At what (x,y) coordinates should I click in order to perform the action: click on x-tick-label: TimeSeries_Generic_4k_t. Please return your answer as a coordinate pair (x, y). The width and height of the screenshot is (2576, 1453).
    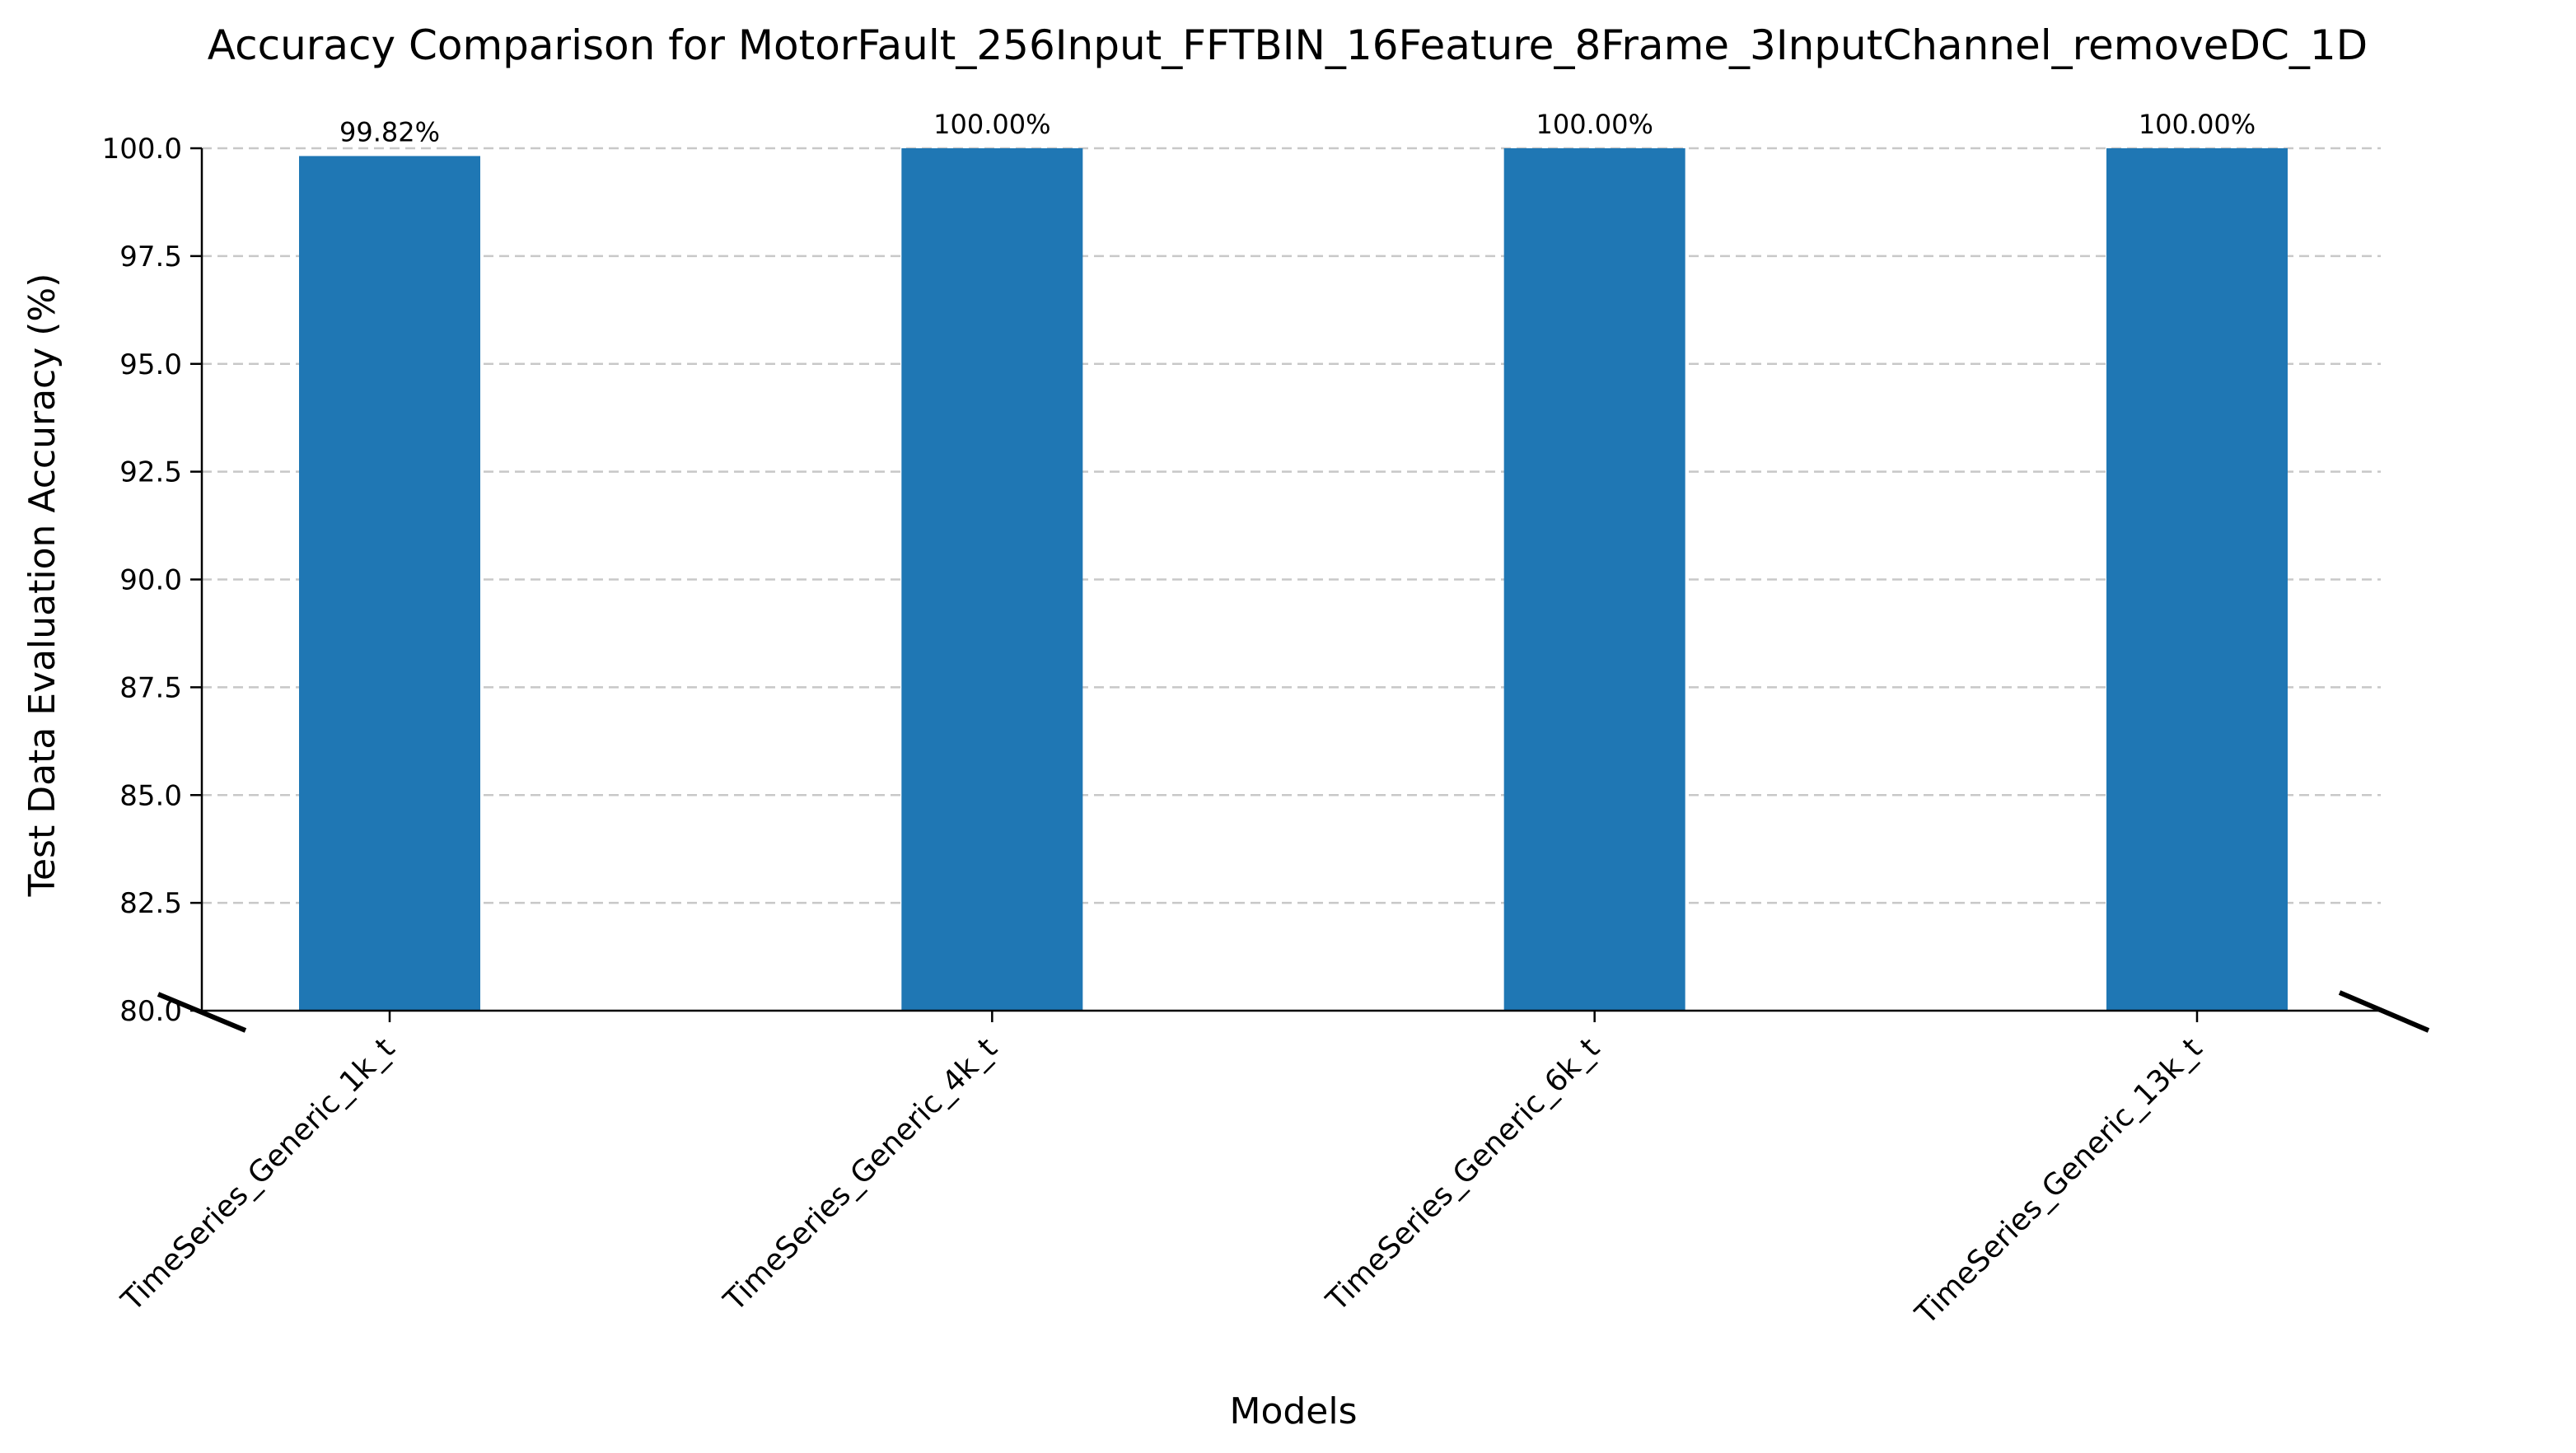
    Looking at the image, I should click on (861, 1174).